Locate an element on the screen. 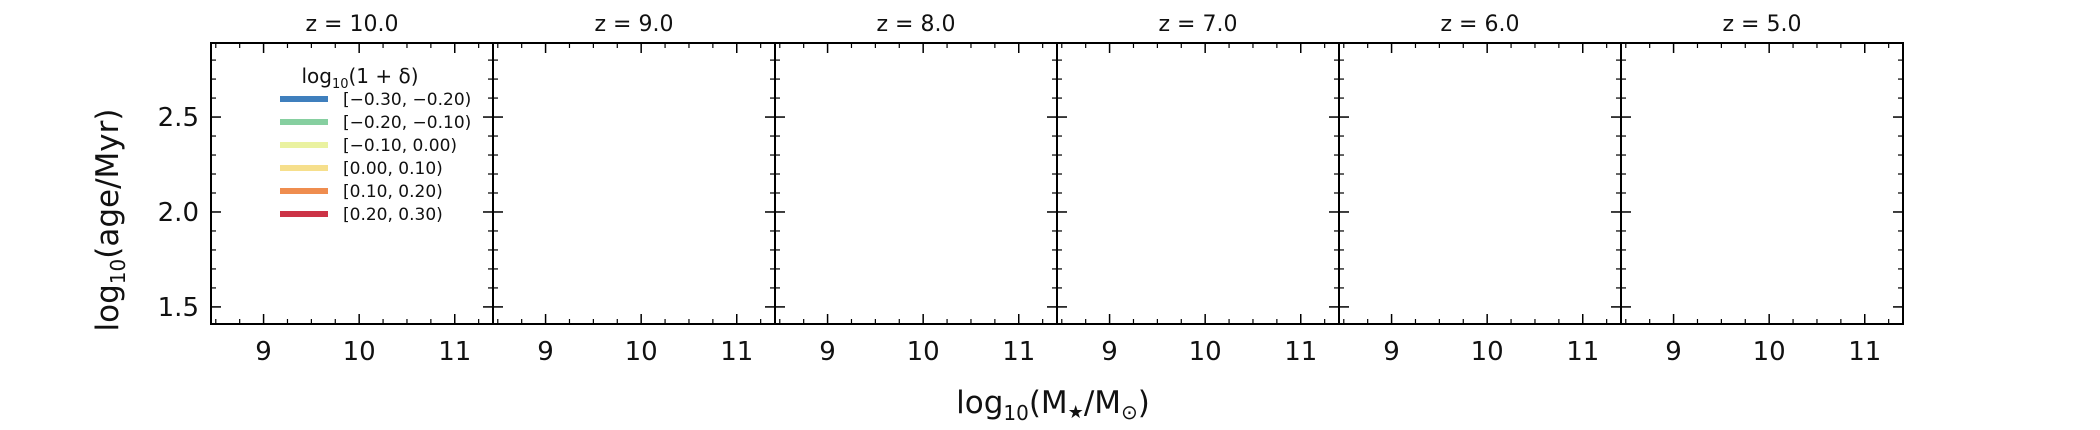 This screenshot has width=2100, height=430. legend-entry-label: [0.00, 0.10) is located at coordinates (393, 169).